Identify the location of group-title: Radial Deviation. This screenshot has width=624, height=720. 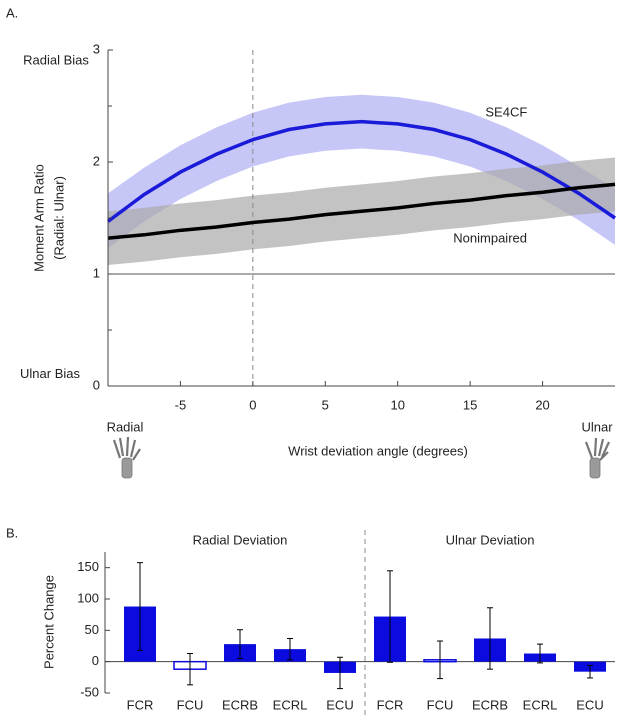
(240, 539).